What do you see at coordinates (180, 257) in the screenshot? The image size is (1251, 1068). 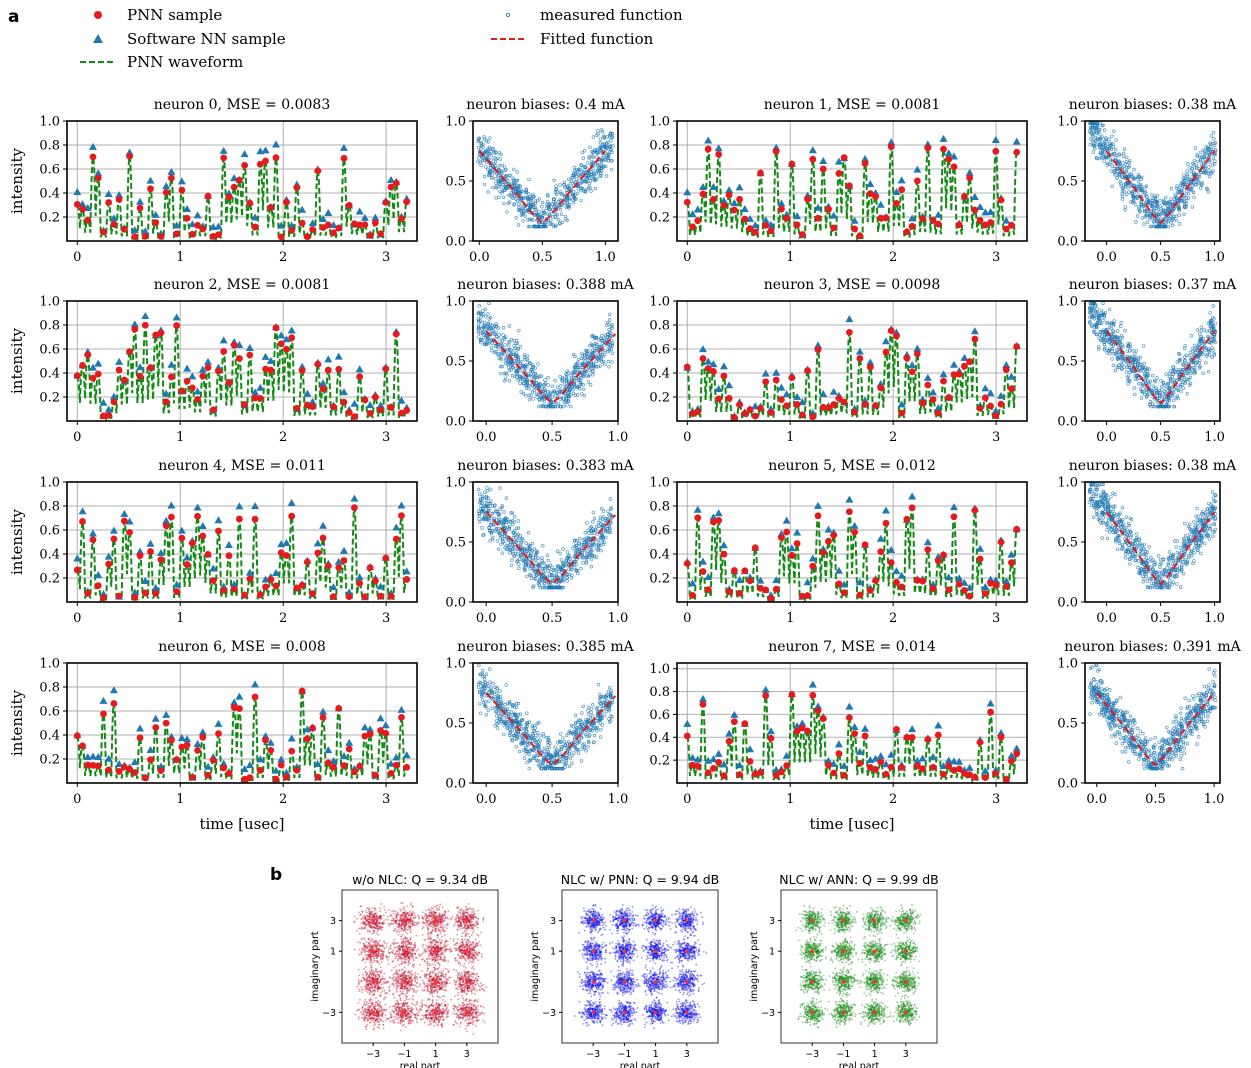 I see `x-tick-label: 1` at bounding box center [180, 257].